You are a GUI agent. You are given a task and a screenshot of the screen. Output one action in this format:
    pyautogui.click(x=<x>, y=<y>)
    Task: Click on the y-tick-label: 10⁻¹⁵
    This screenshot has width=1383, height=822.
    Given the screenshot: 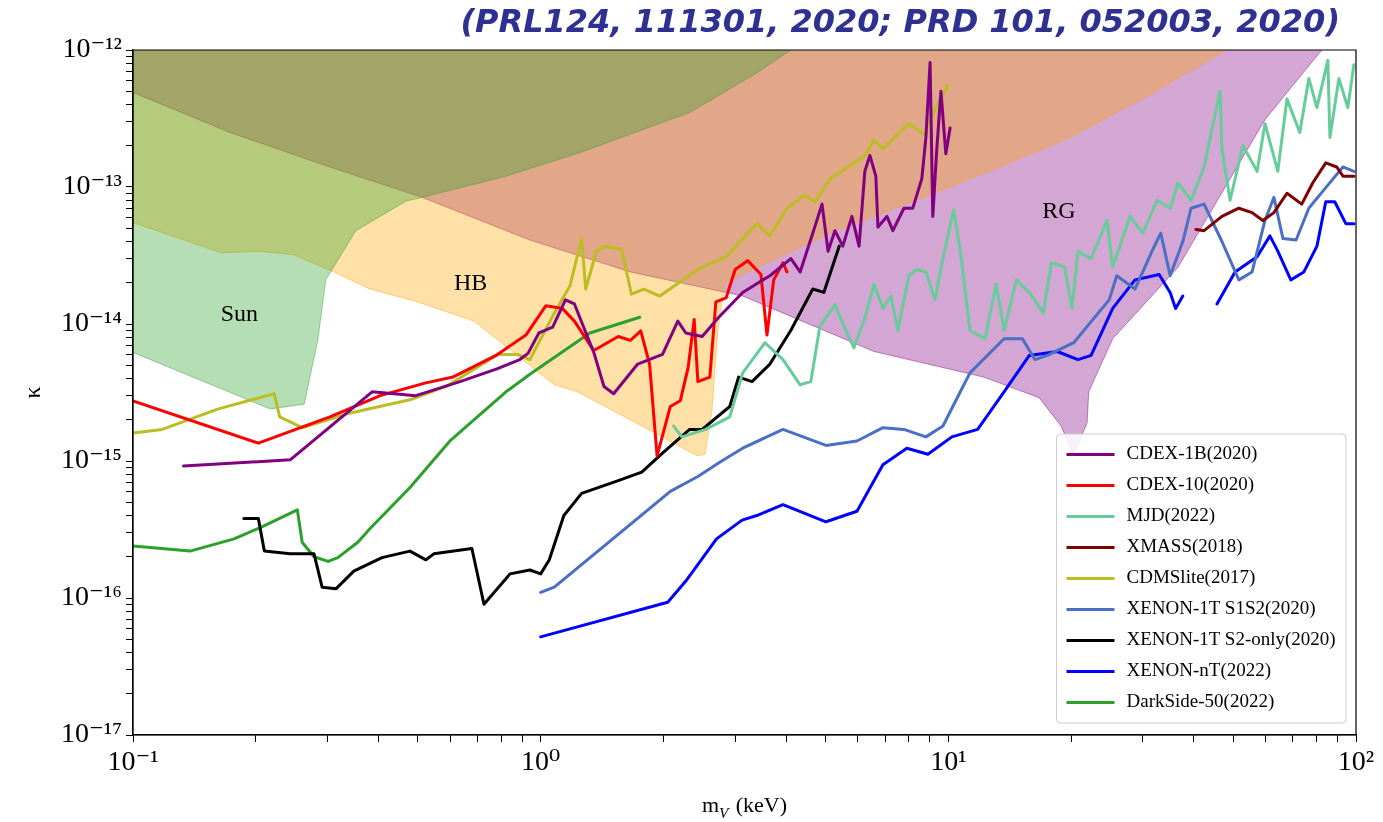 What is the action you would take?
    pyautogui.click(x=91, y=459)
    